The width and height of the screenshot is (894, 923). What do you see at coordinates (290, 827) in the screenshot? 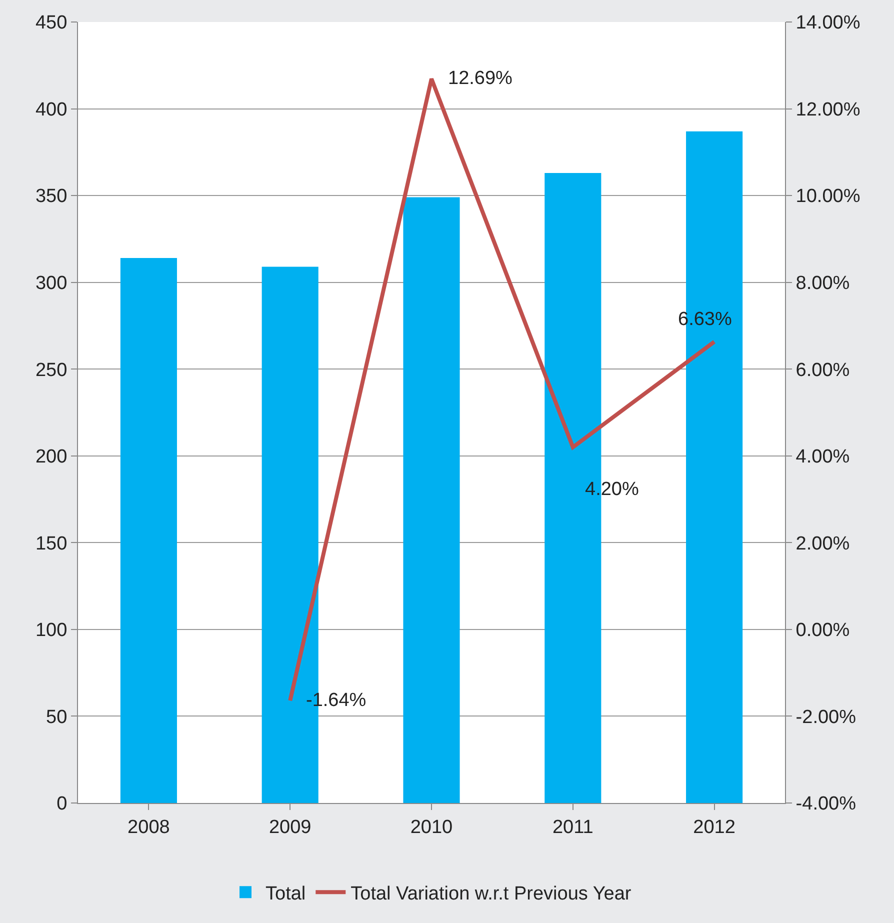
I see `x-tick-label: 2009` at bounding box center [290, 827].